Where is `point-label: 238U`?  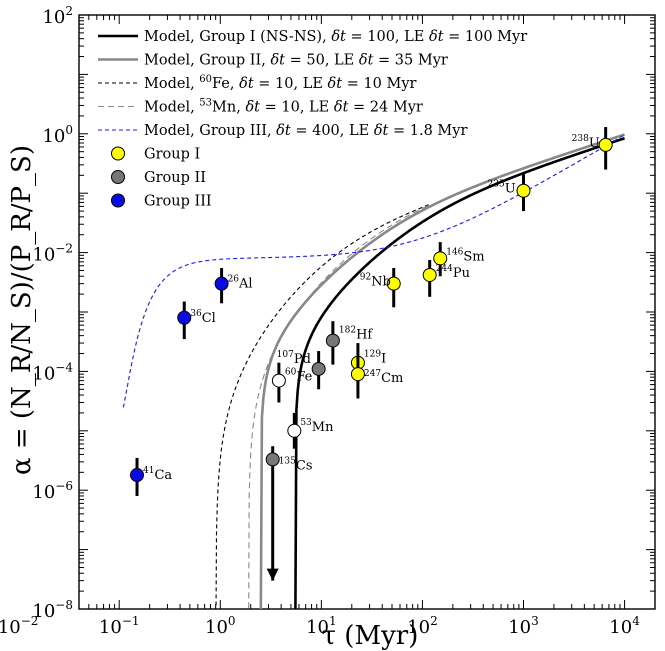 point-label: 238U is located at coordinates (586, 142).